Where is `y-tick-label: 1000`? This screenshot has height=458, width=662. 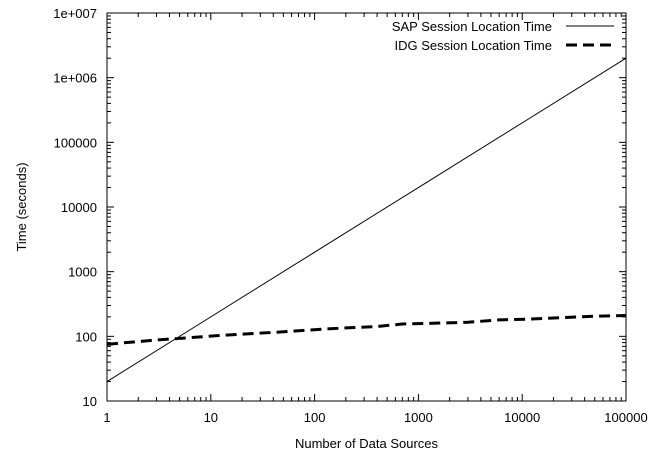 y-tick-label: 1000 is located at coordinates (82, 272).